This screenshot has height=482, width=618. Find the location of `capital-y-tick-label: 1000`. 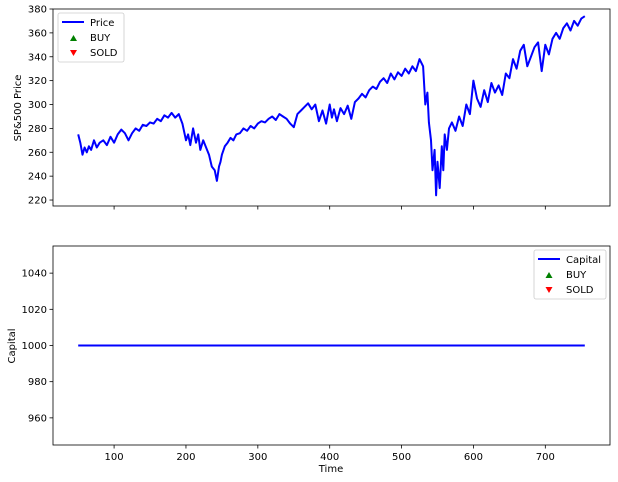

capital-y-tick-label: 1000 is located at coordinates (34, 346).